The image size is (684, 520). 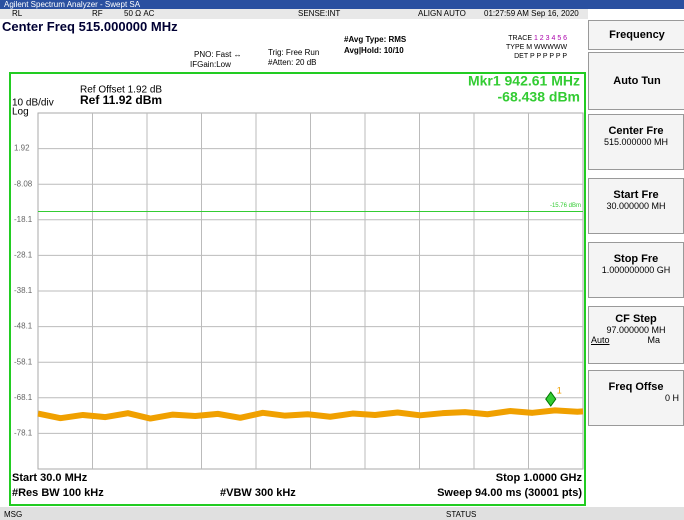 I want to click on y-tick-label: -28.1, so click(x=23, y=255).